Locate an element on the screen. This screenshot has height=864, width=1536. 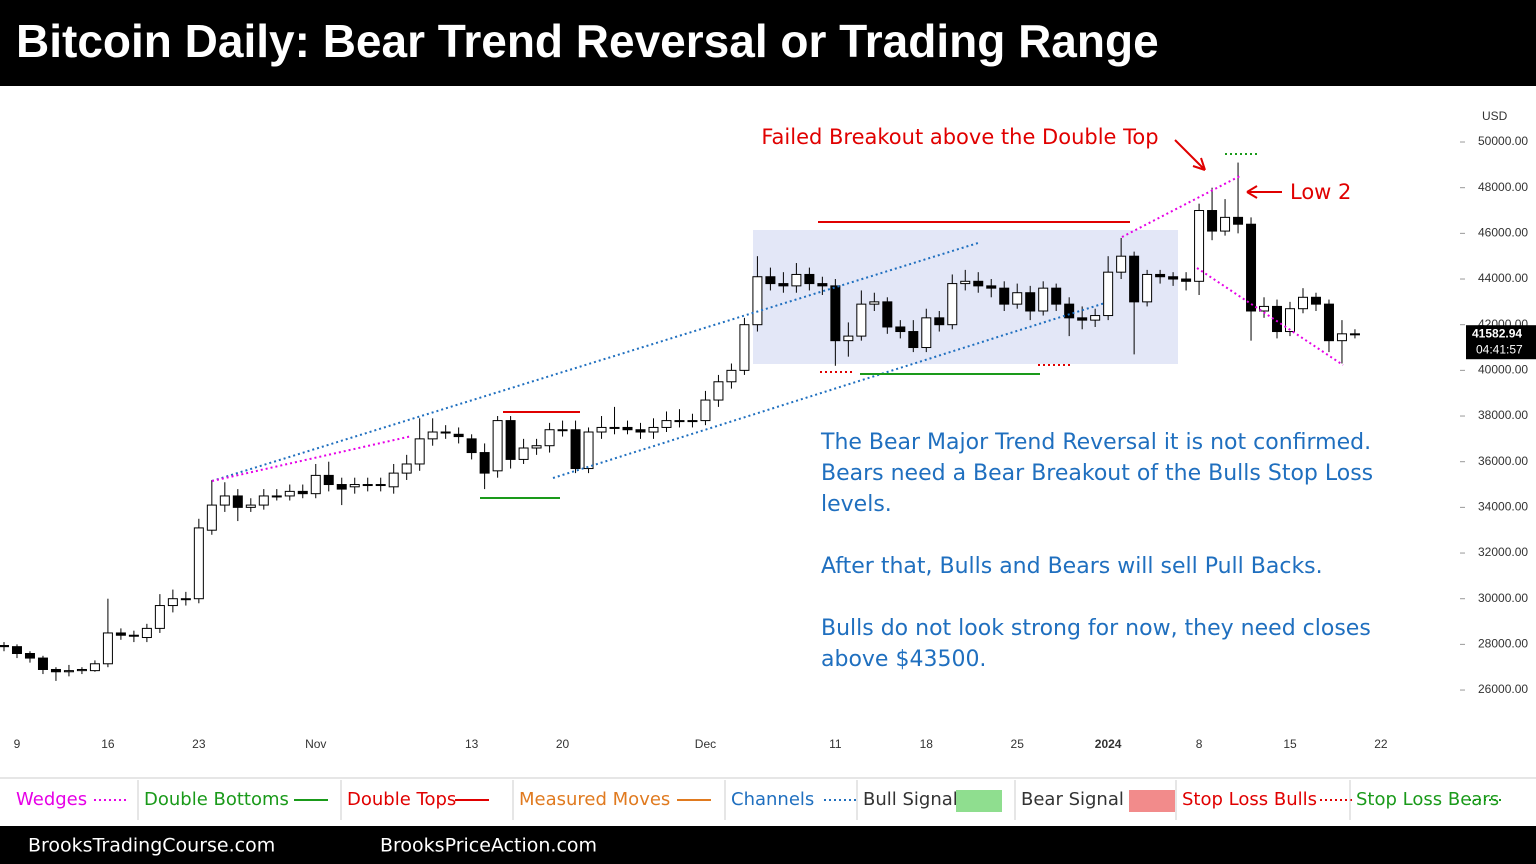
y-tick-label: 32000.00 is located at coordinates (1503, 552).